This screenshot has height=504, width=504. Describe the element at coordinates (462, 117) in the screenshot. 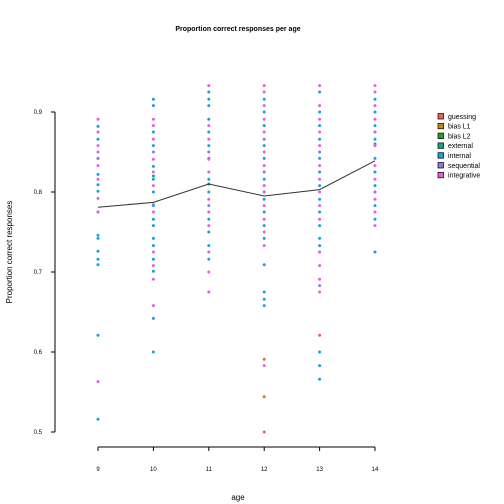

I see `legend-label: guessing` at that location.